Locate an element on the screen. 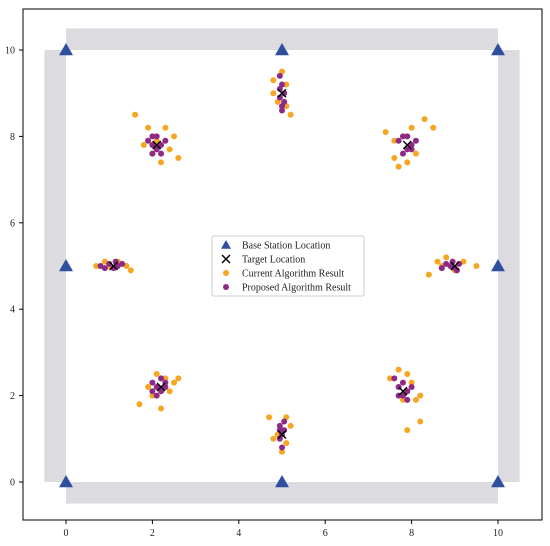 This screenshot has width=550, height=546. legend-marker-1-b is located at coordinates (226, 259).